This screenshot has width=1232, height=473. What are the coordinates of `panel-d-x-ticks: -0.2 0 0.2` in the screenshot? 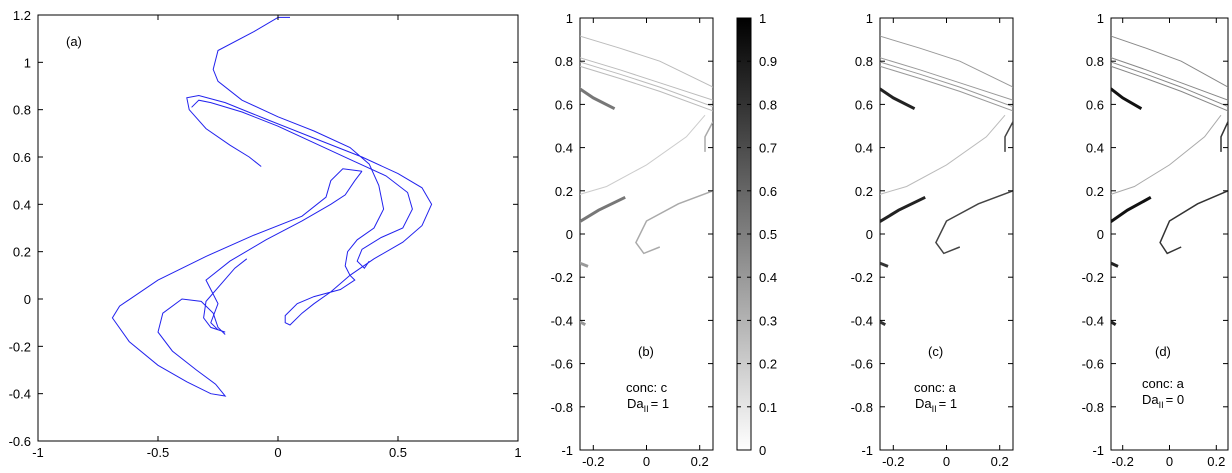 It's located at (1168, 243).